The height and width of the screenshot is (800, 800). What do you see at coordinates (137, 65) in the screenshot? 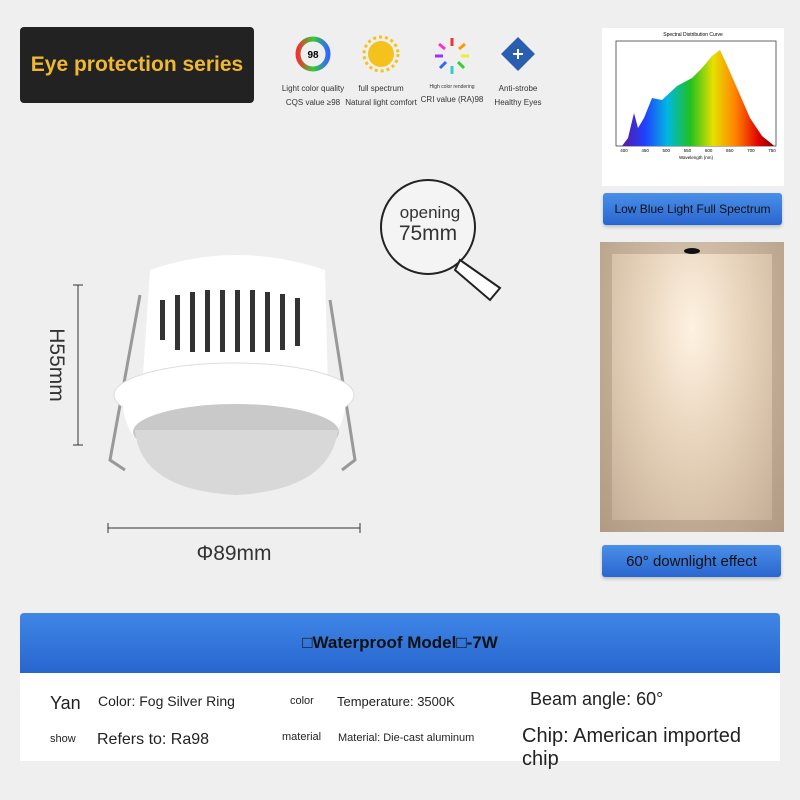
I see `series-title: Eye protection series` at bounding box center [137, 65].